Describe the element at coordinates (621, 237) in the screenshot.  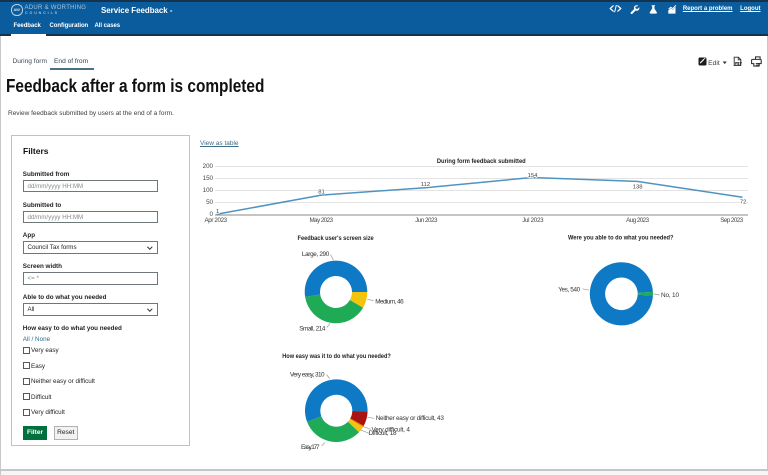
I see `svg-text:Were you able to do what you n: Were you able to do what you needed?` at that location.